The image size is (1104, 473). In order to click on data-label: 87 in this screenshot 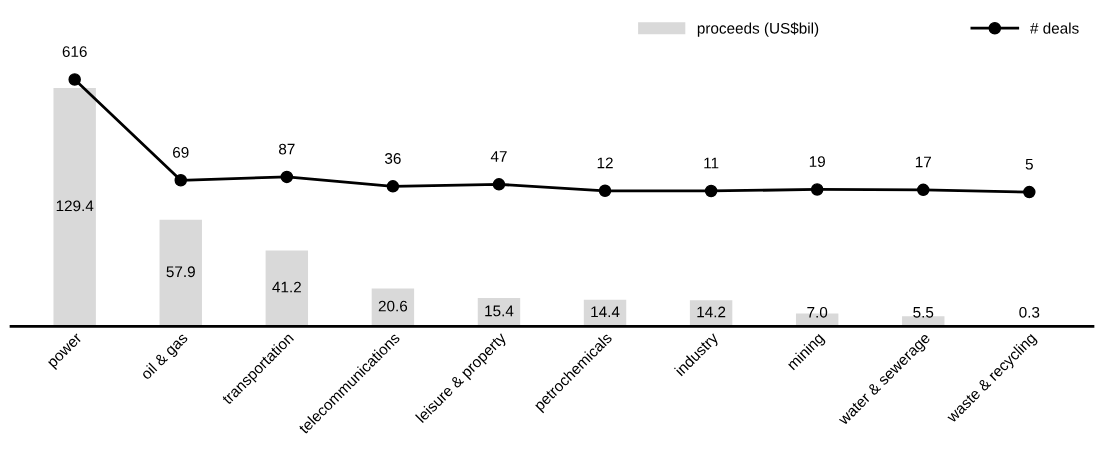, I will do `click(286, 149)`.